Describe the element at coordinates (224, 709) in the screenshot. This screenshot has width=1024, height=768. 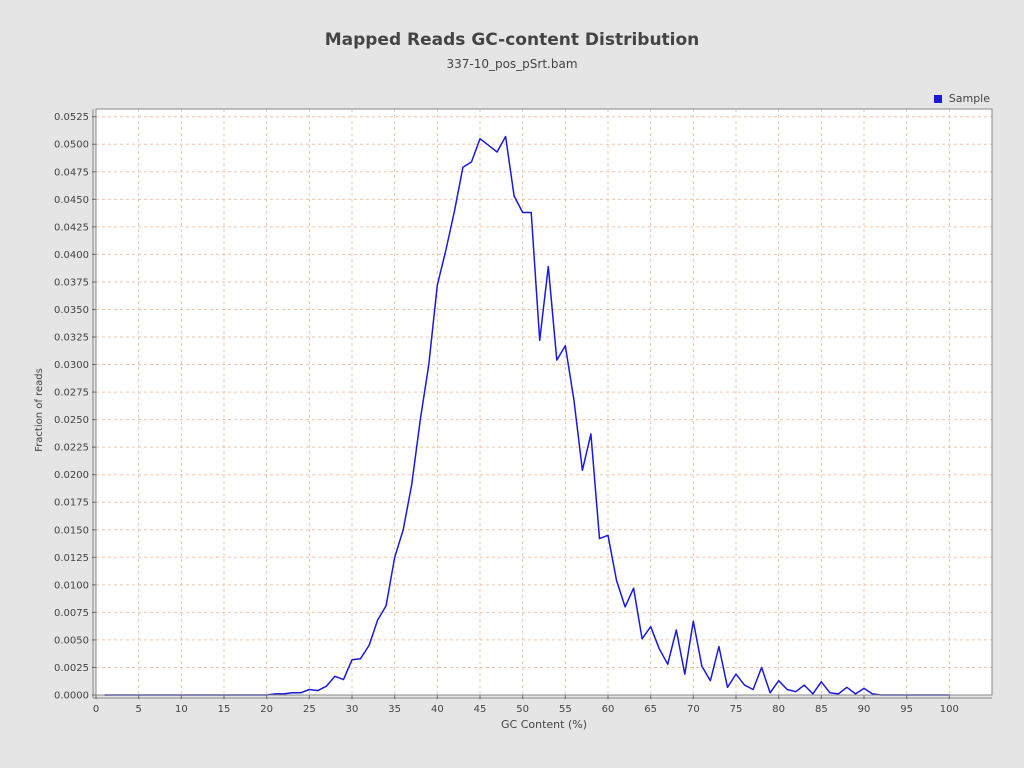
I see `x-tick-label: 15` at that location.